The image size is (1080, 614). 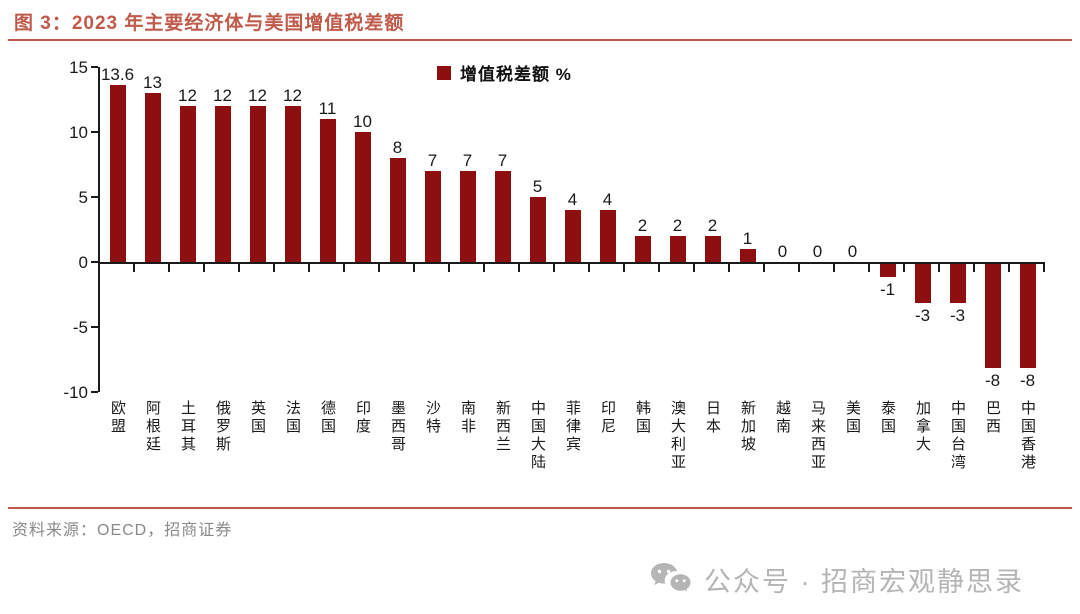 I want to click on bar-value-label: 5, so click(x=537, y=186).